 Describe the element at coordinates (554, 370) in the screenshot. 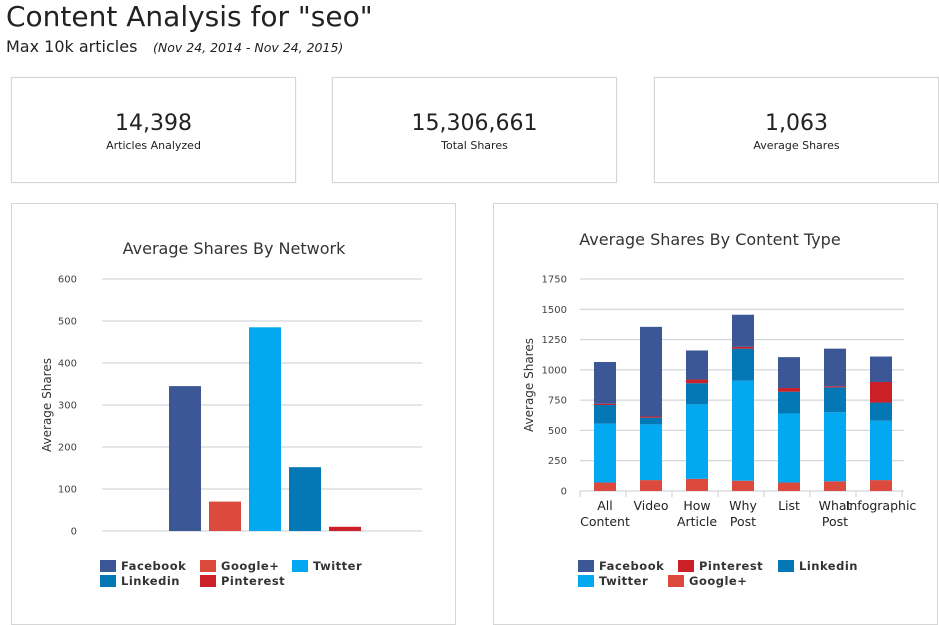

I see `y-tick-label: 1000` at that location.